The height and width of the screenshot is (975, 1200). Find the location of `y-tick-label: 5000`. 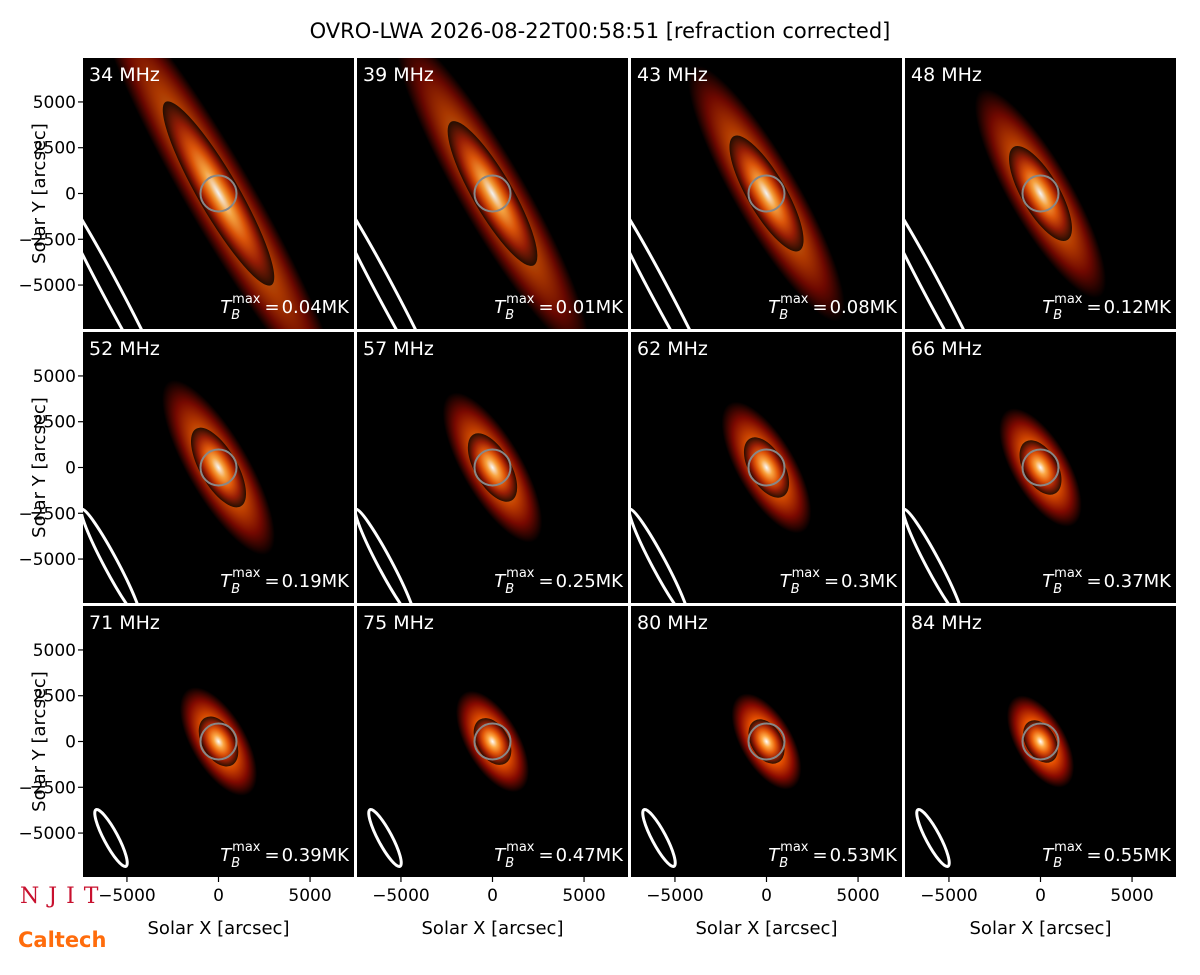

y-tick-label: 5000 is located at coordinates (54, 651).